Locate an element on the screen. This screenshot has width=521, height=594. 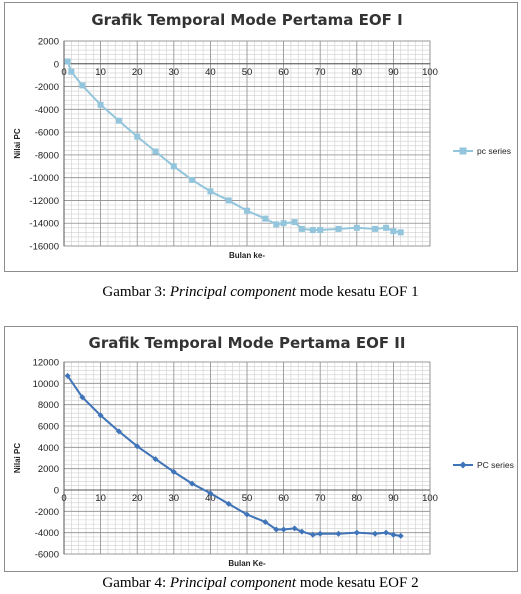
x-tick-label: 10 is located at coordinates (100, 498).